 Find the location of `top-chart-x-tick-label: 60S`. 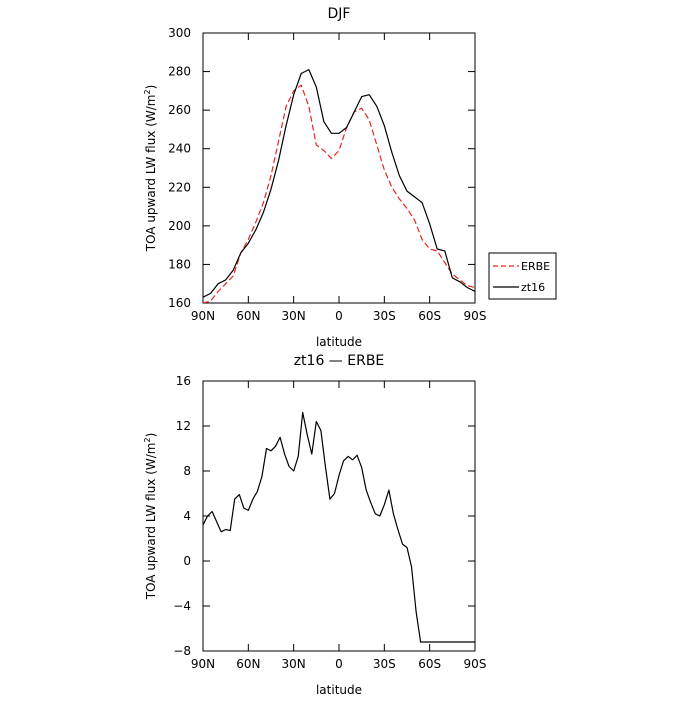

top-chart-x-tick-label: 60S is located at coordinates (429, 316).